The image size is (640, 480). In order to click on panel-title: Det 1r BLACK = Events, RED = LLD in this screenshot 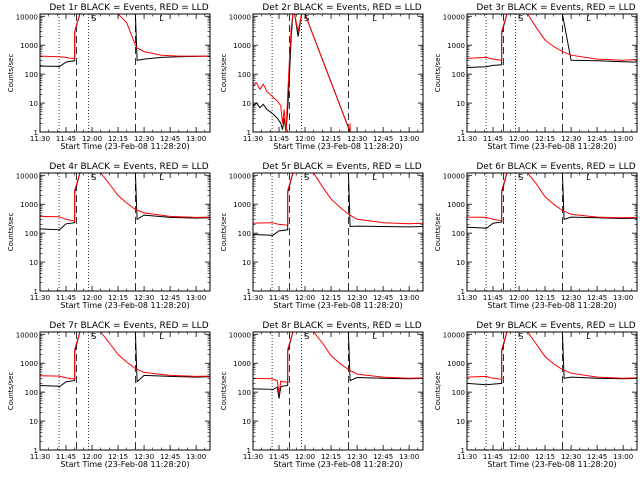, I will do `click(128, 8)`.